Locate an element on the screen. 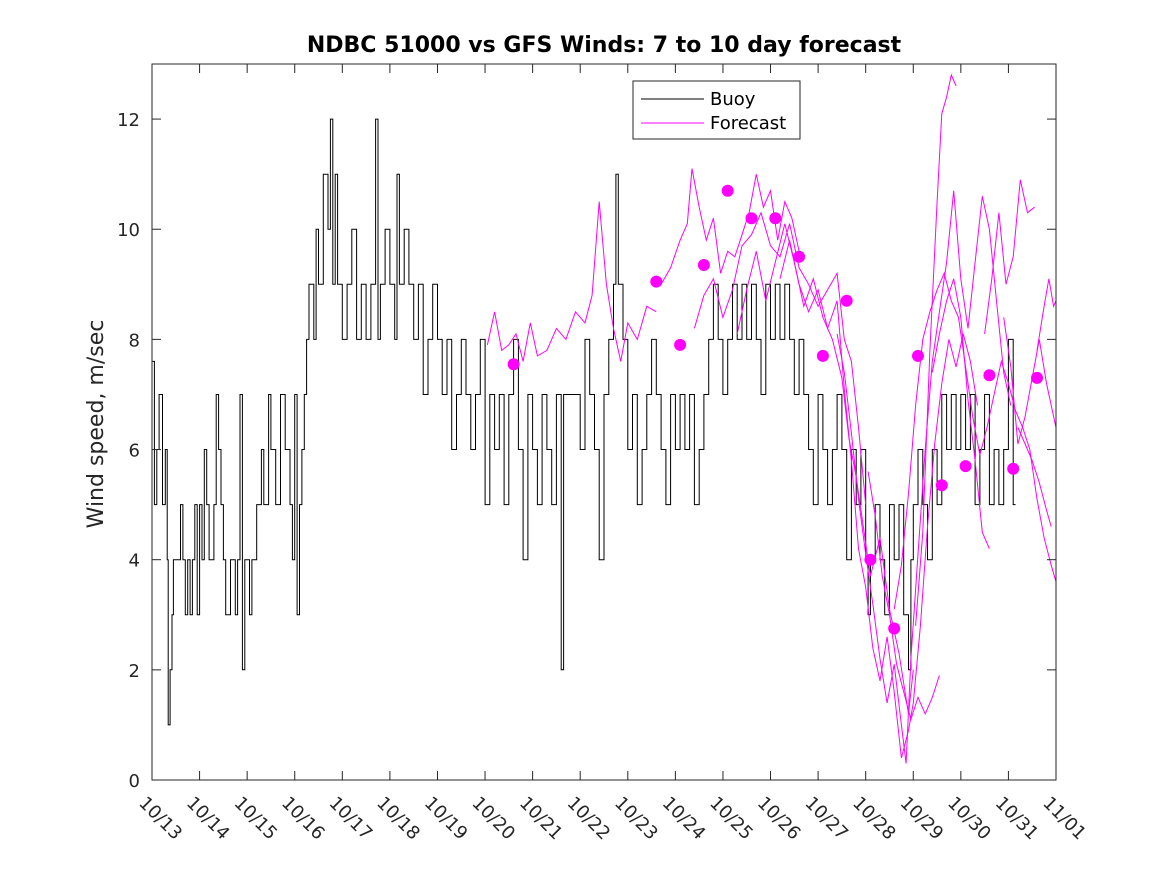 This screenshot has height=875, width=1167. legend-label-forecast: Forecast is located at coordinates (748, 123).